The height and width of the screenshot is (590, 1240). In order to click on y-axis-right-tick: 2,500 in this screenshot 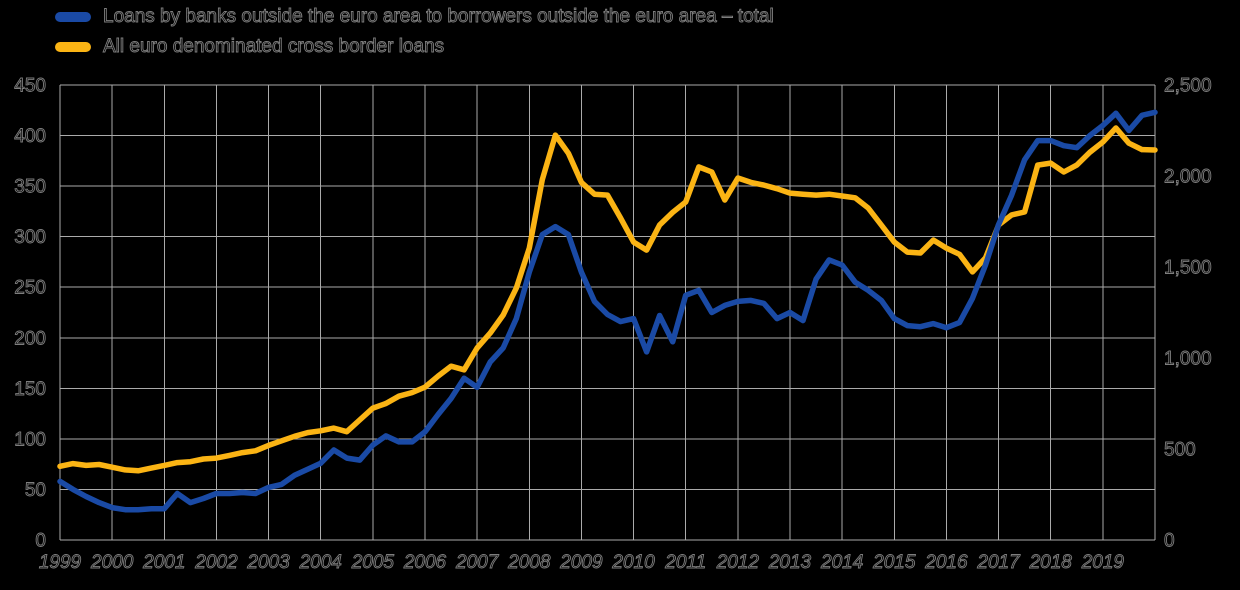, I will do `click(1188, 86)`.